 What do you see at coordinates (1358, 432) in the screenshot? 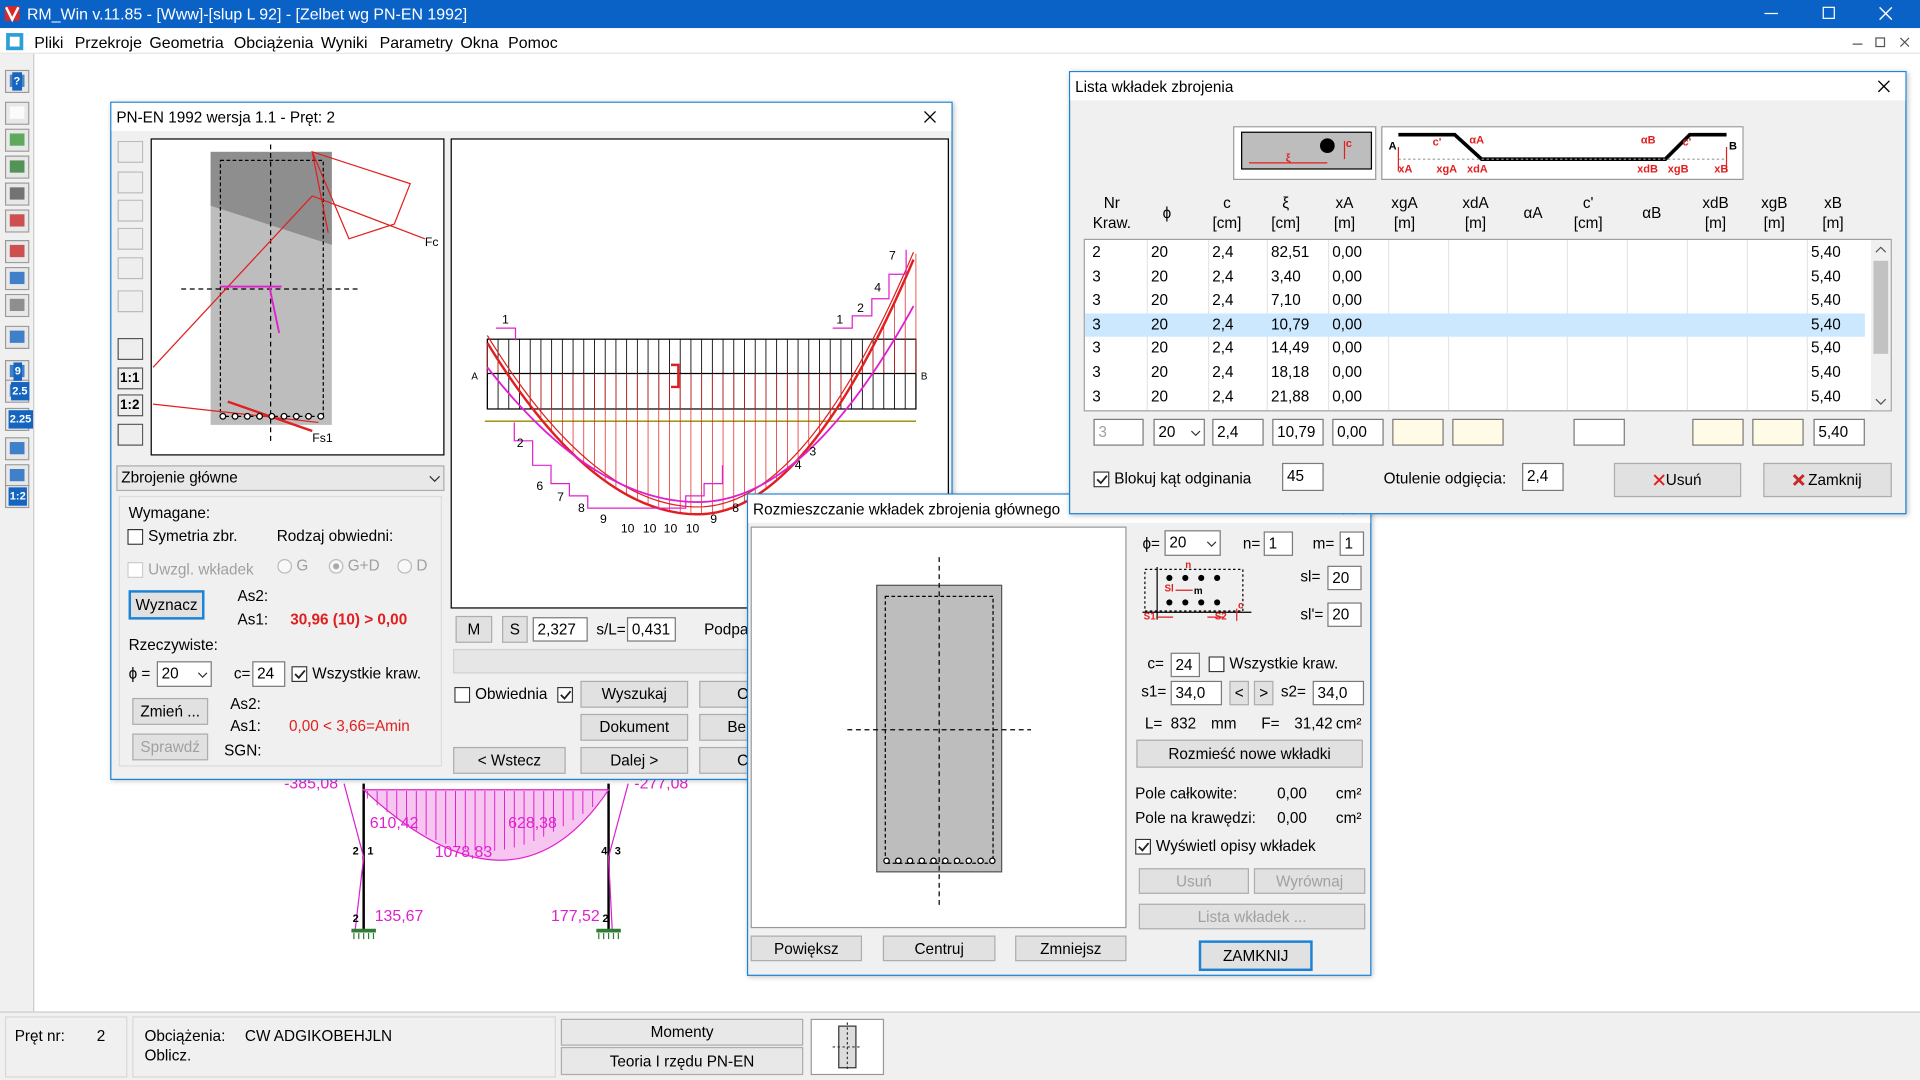
I see `input-field: 0,00` at bounding box center [1358, 432].